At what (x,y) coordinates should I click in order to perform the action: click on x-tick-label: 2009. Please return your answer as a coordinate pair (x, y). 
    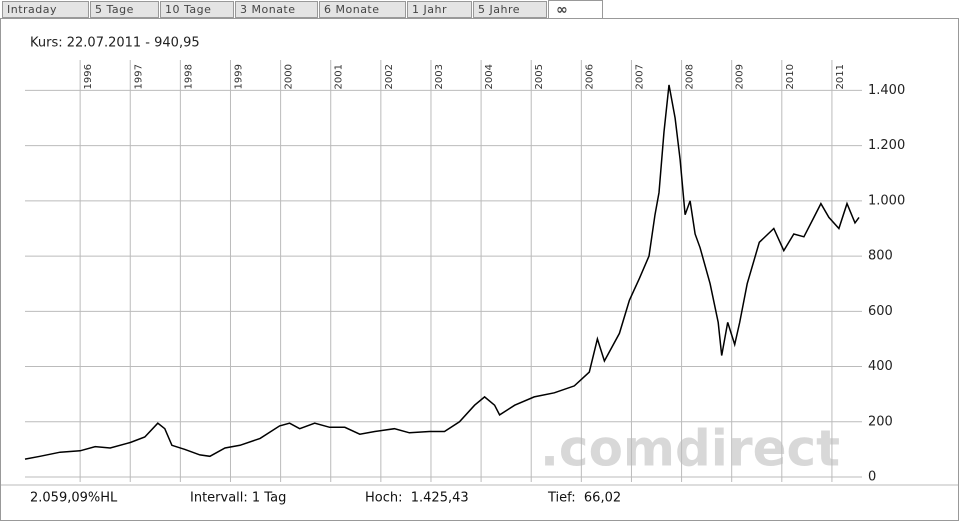
    Looking at the image, I should click on (740, 76).